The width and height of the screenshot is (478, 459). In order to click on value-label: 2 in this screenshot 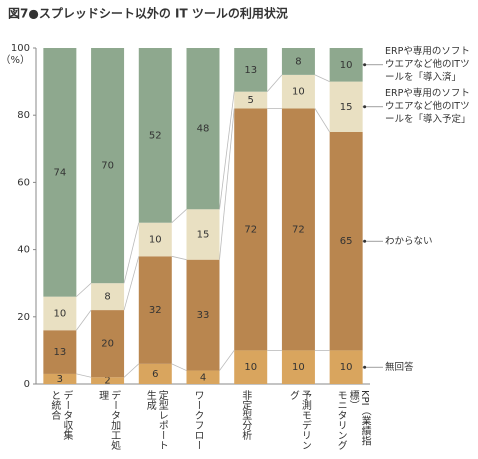, I will do `click(107, 381)`.